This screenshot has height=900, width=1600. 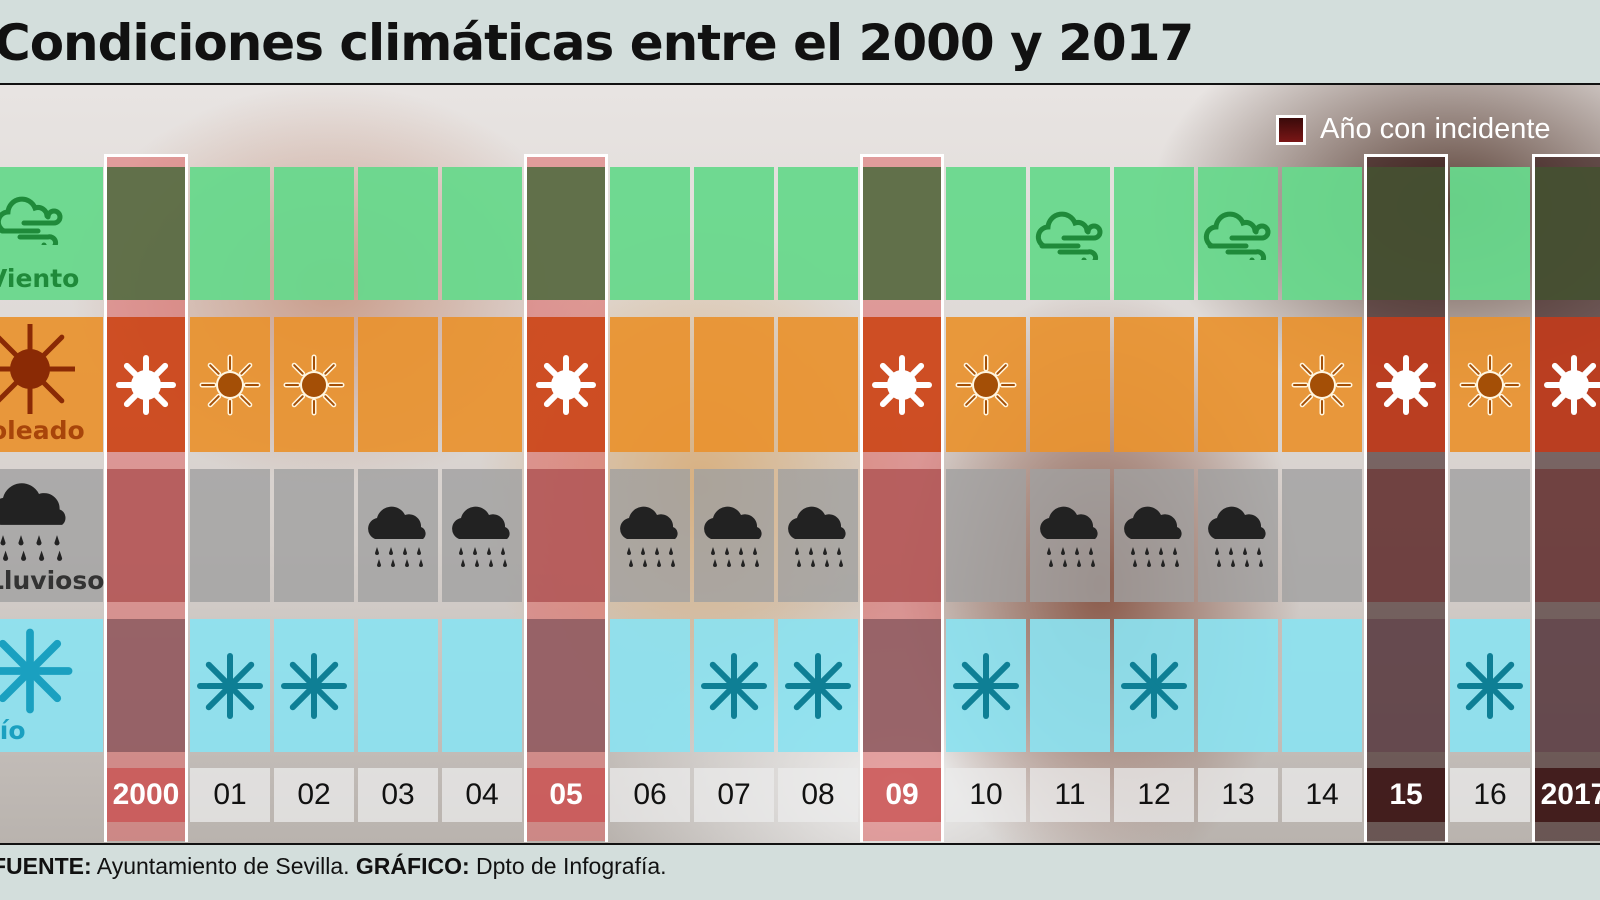 What do you see at coordinates (146, 535) in the screenshot?
I see `lluvioso-cell-2000` at bounding box center [146, 535].